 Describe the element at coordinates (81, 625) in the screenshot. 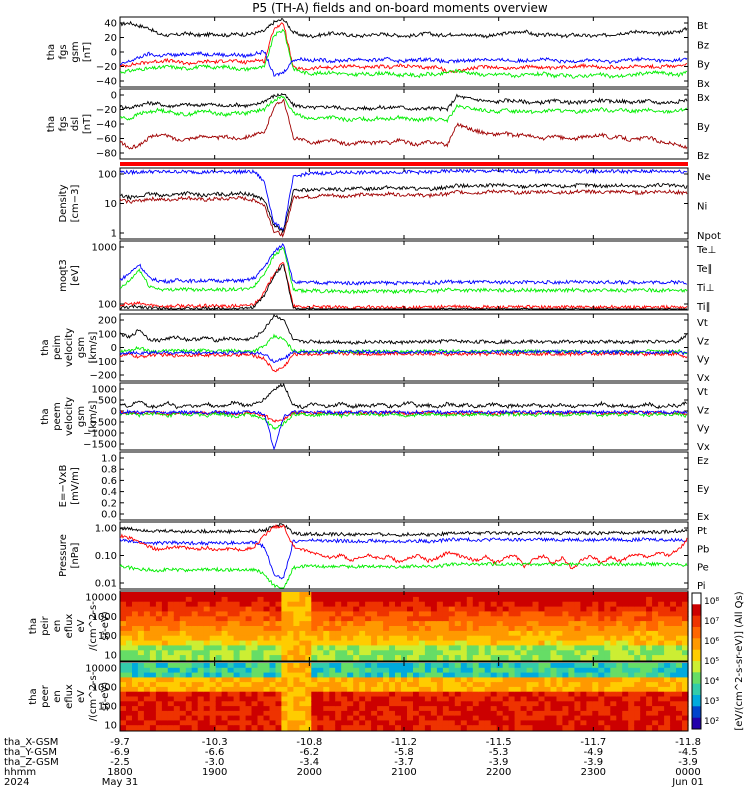

I see `panel-ylabel: eV` at that location.